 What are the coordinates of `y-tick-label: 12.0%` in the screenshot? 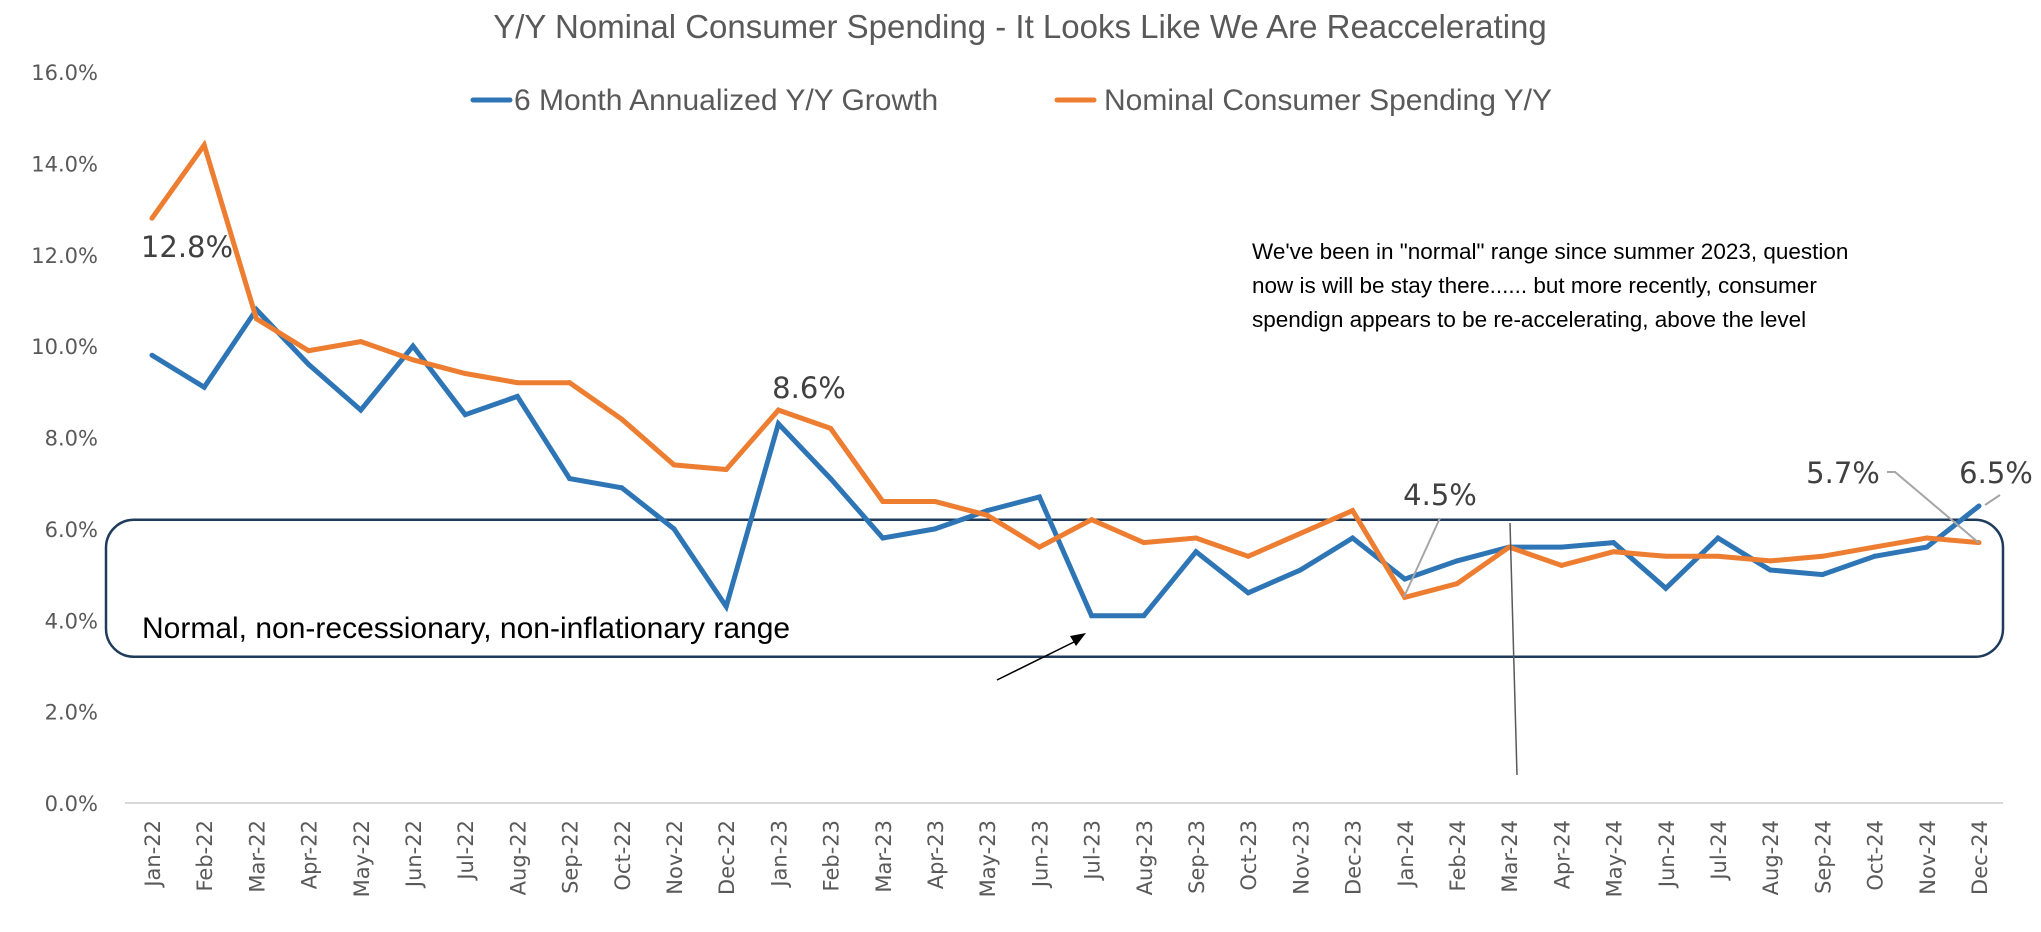 It's located at (64, 256).